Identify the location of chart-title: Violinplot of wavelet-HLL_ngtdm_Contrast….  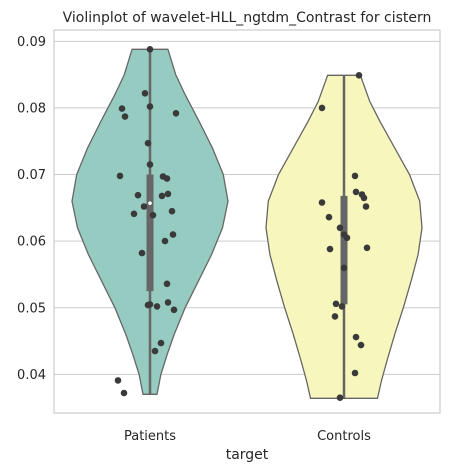
(247, 18).